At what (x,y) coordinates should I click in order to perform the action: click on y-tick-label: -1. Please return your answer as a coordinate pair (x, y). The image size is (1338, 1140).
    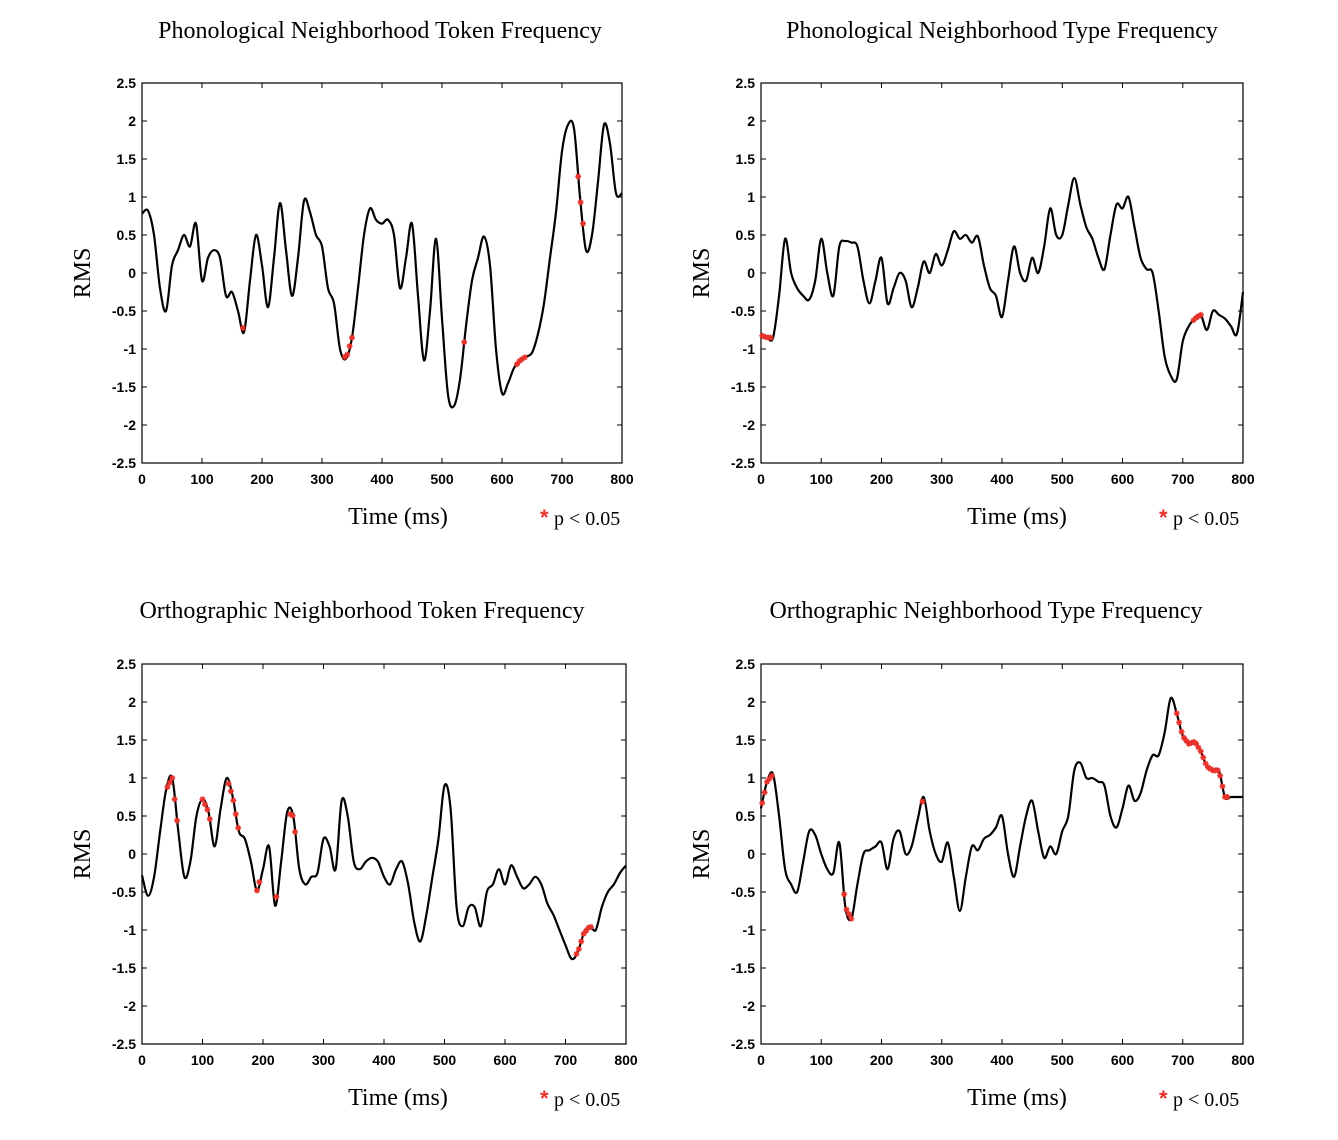
    Looking at the image, I should click on (130, 349).